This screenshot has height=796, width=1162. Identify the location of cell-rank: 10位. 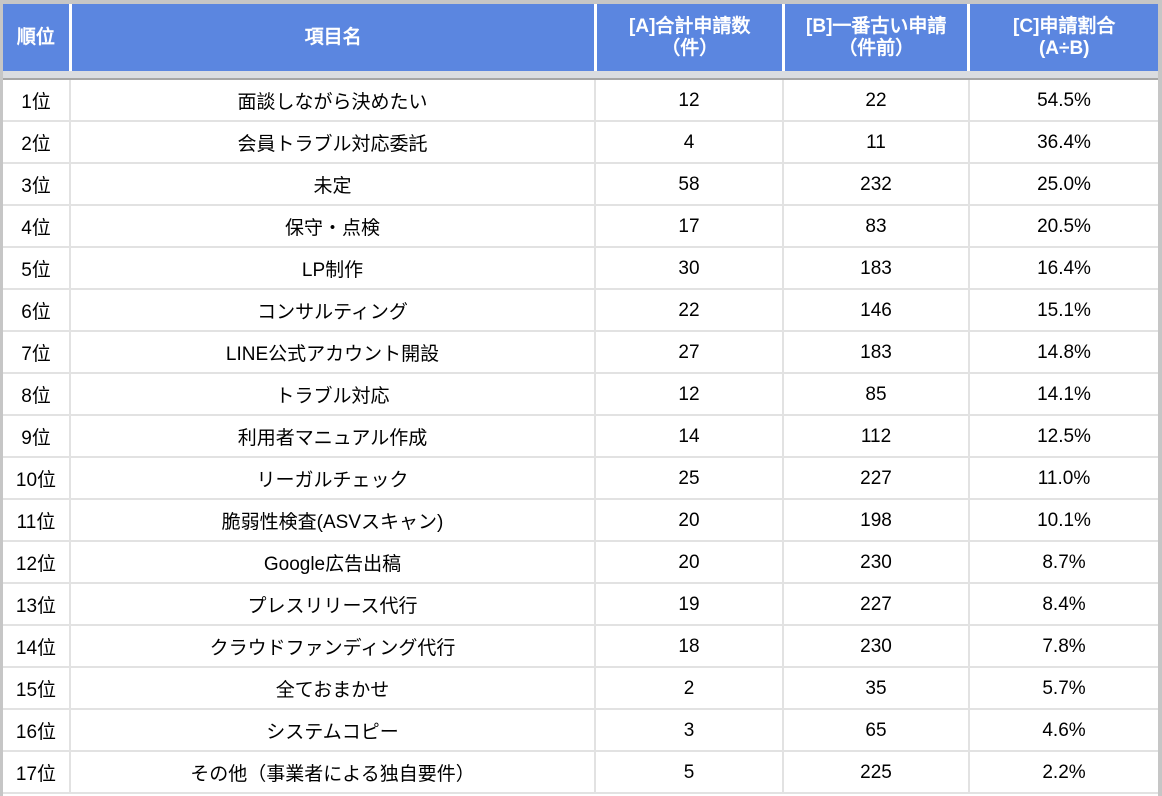
(37, 478).